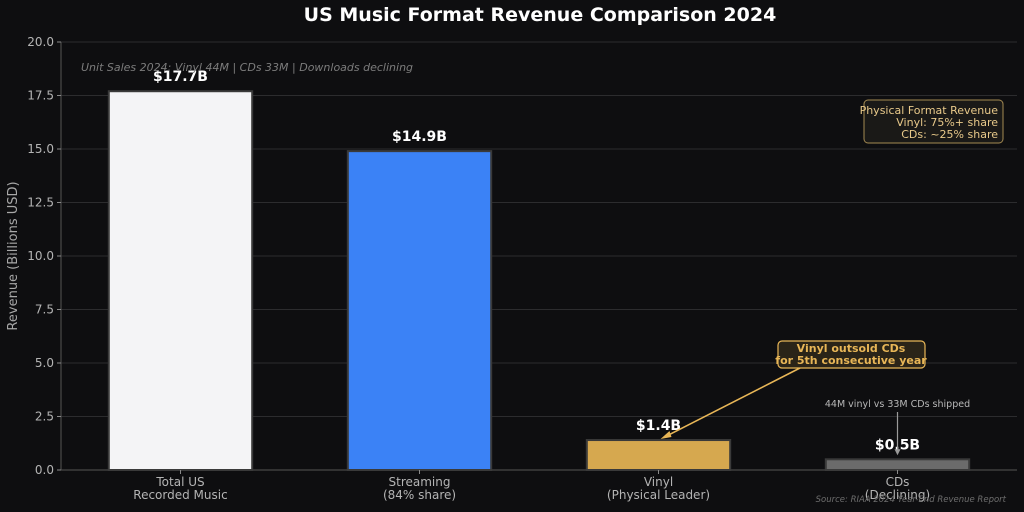 This screenshot has height=512, width=1024. I want to click on value-label: $1.4B, so click(658, 426).